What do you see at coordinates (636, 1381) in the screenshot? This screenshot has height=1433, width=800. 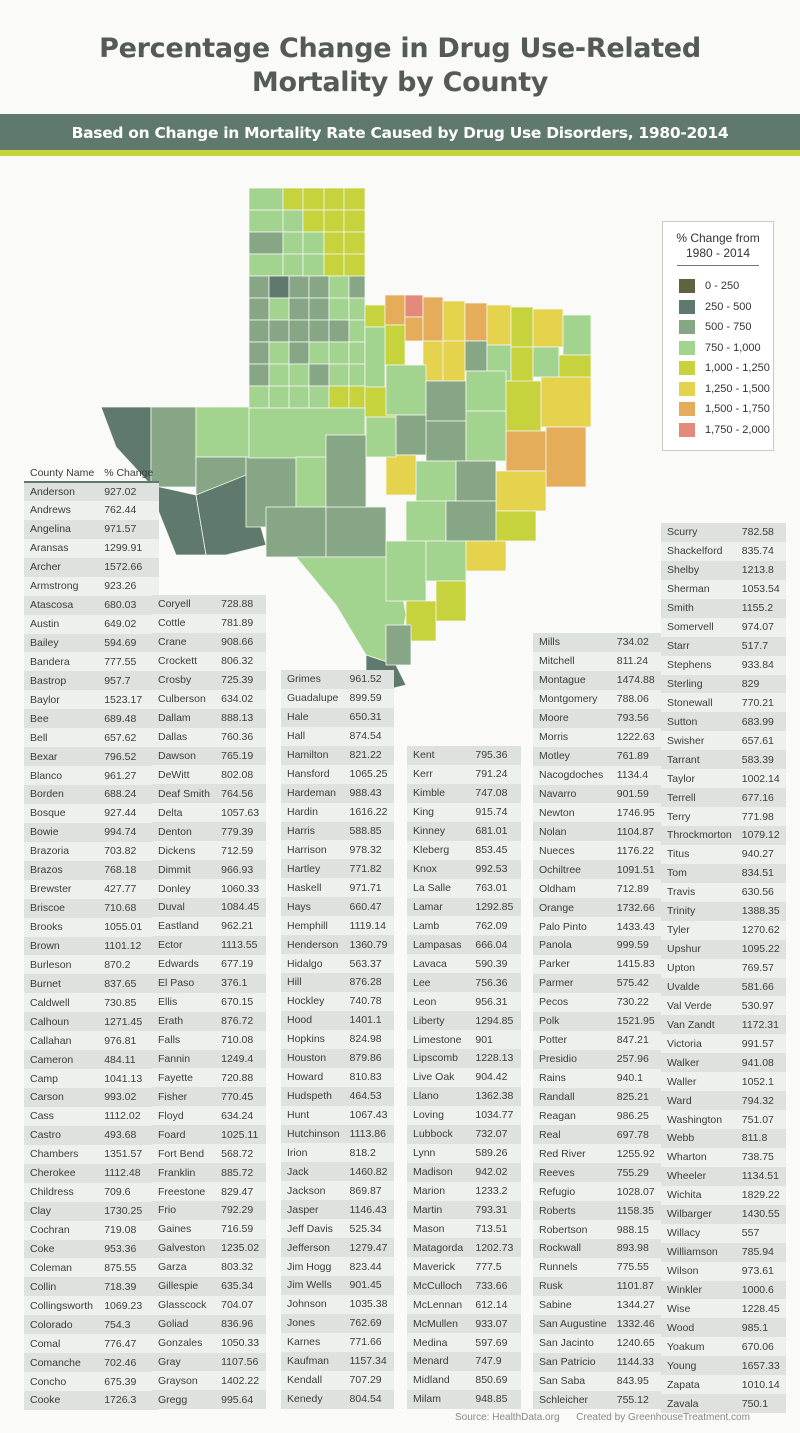 I see `percent-change-value: 843.95` at bounding box center [636, 1381].